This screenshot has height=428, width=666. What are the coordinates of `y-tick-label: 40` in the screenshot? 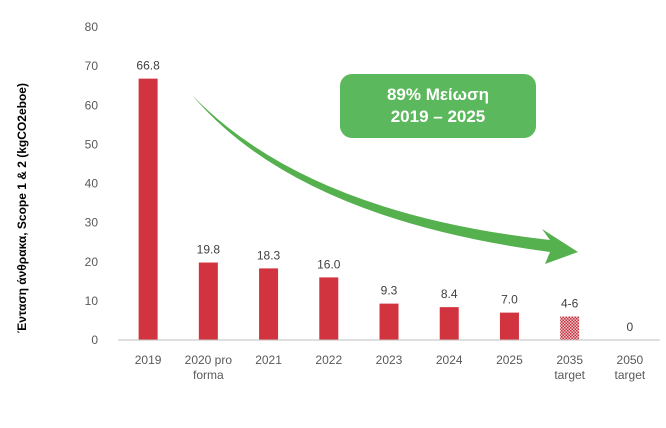 It's located at (92, 184).